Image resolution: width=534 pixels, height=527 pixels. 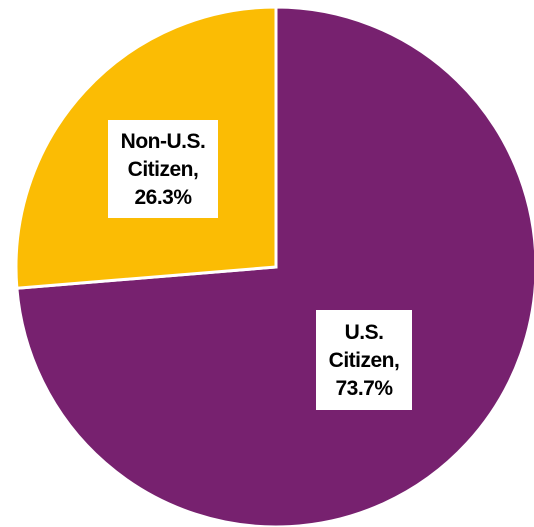 I want to click on data-label-non-us-citizen: Non-U.S. Citizen, 26.3%, so click(x=163, y=169).